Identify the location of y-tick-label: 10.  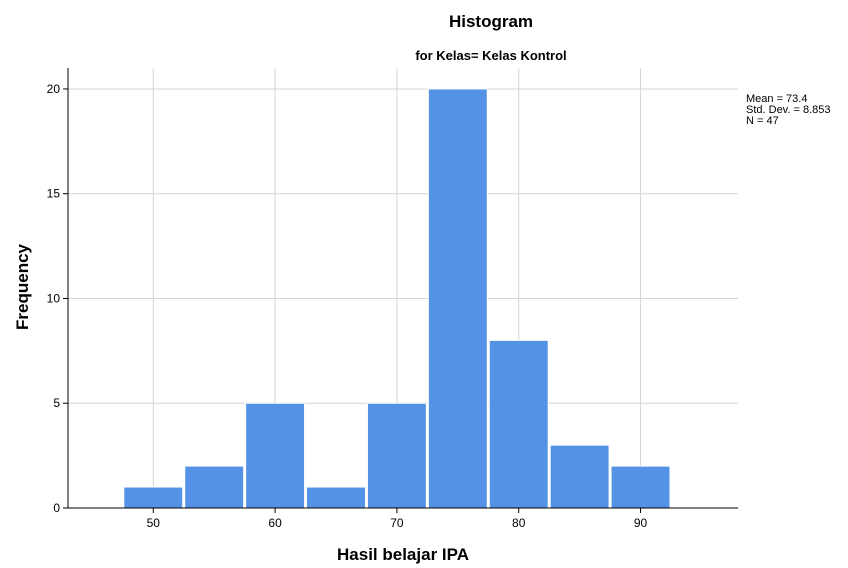
(54, 298).